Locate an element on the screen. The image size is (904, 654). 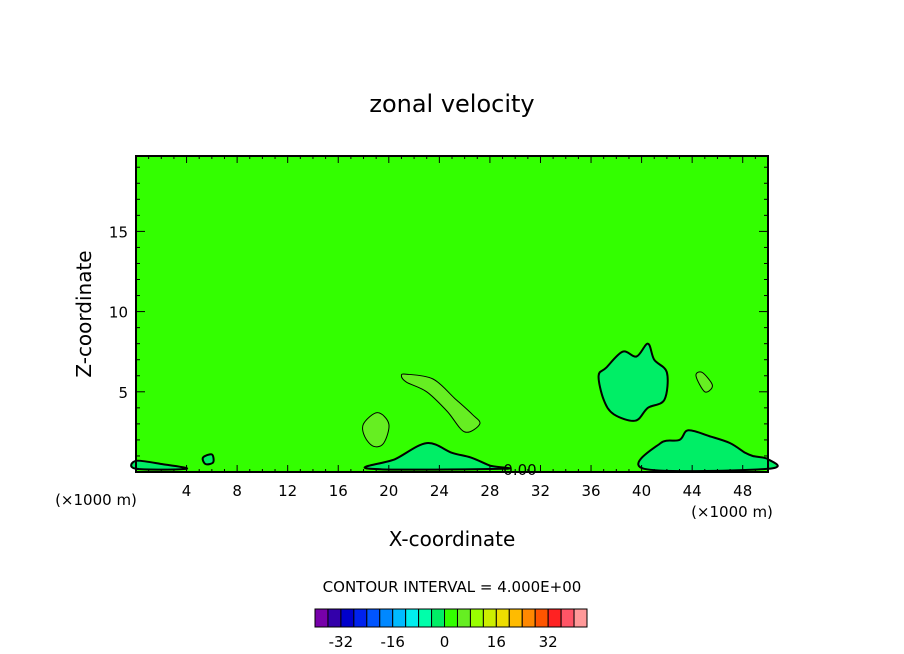
x-tick-label-40: 40 is located at coordinates (641, 491).